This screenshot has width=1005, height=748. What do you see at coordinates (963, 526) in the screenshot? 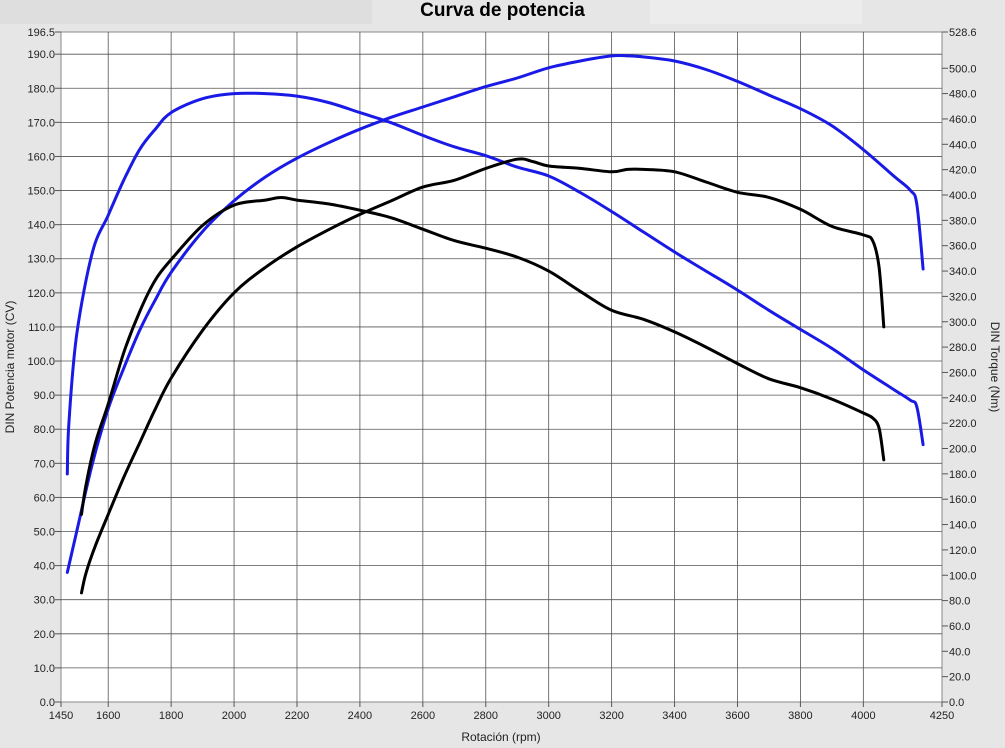
I see `y-right-tick-label: 140.0` at bounding box center [963, 526].